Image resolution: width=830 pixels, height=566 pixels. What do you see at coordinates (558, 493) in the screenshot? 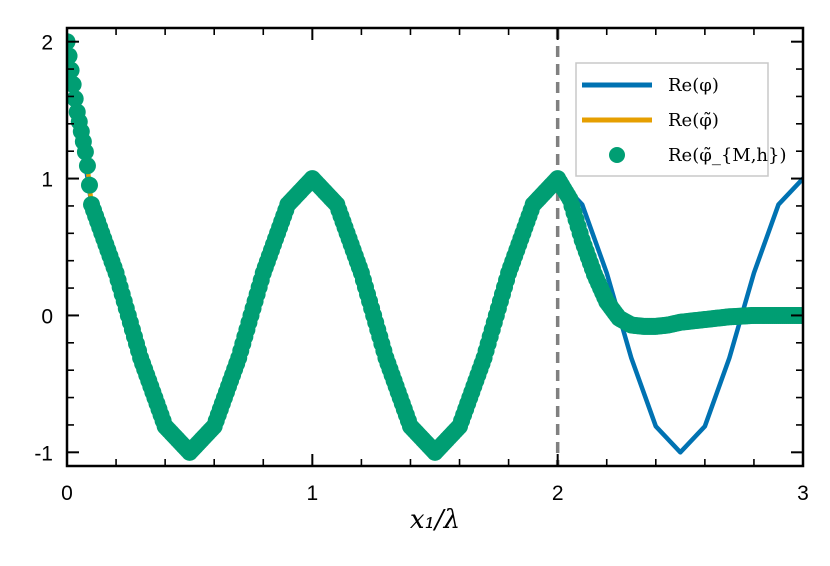
I see `x-tick-label: 2` at bounding box center [558, 493].